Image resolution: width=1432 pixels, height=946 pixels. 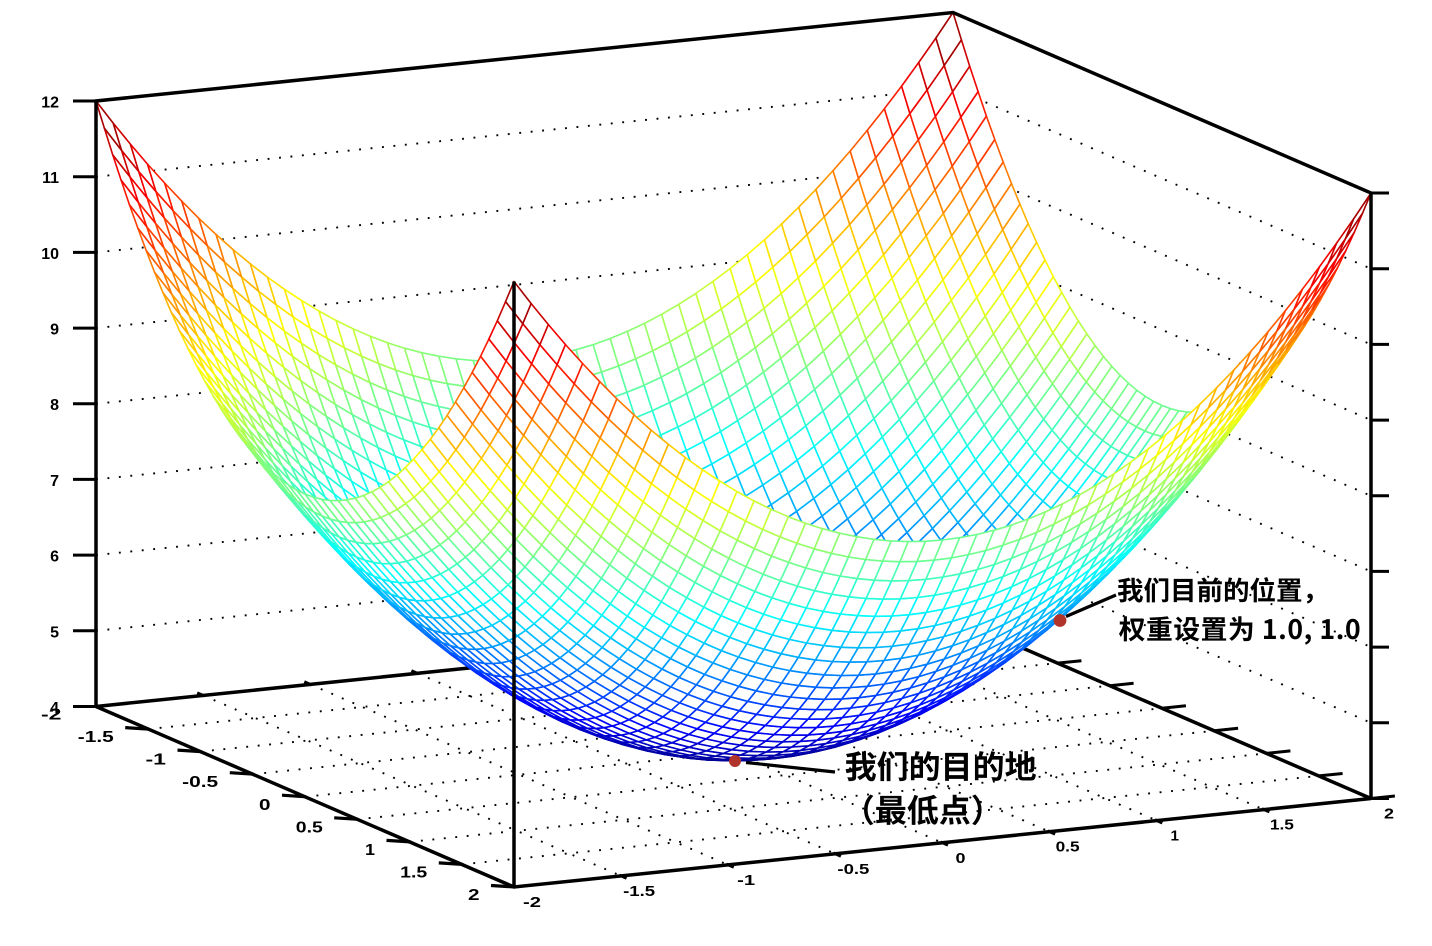 What do you see at coordinates (54, 405) in the screenshot?
I see `svg-text: 8` at bounding box center [54, 405].